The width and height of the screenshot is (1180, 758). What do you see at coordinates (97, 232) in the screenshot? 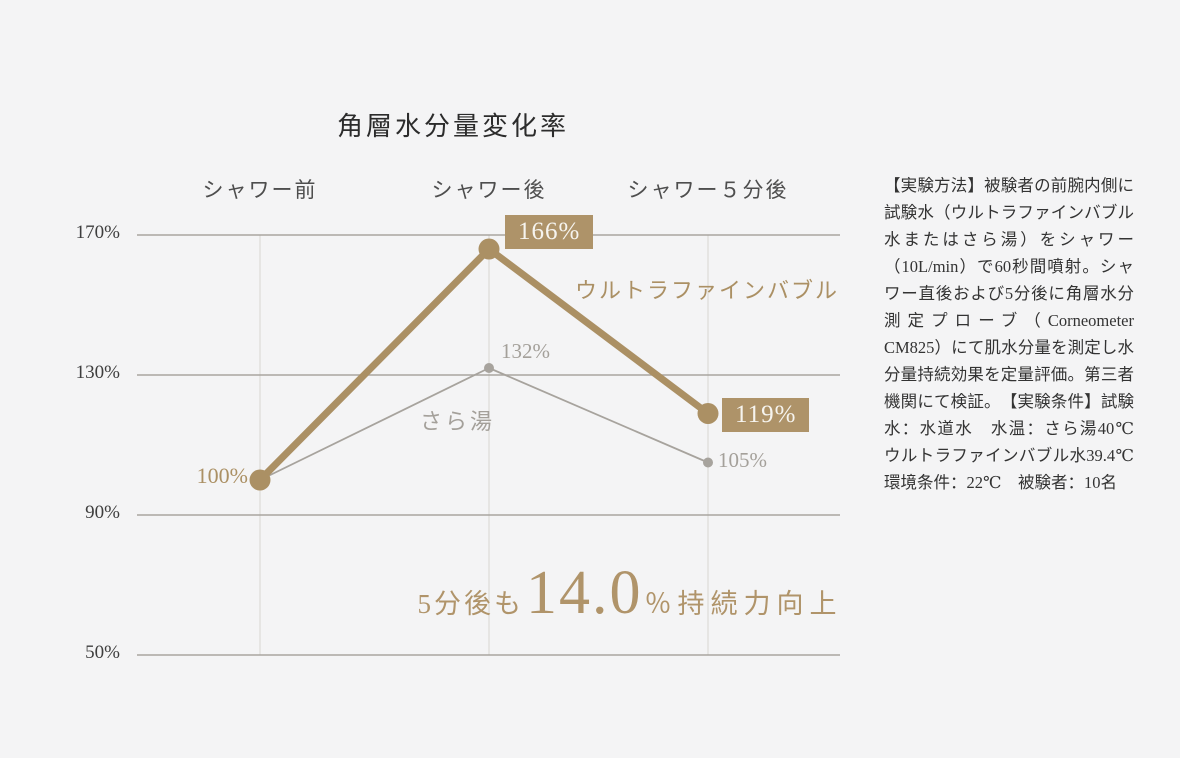
I see `ytick-label: 170%` at bounding box center [97, 232].